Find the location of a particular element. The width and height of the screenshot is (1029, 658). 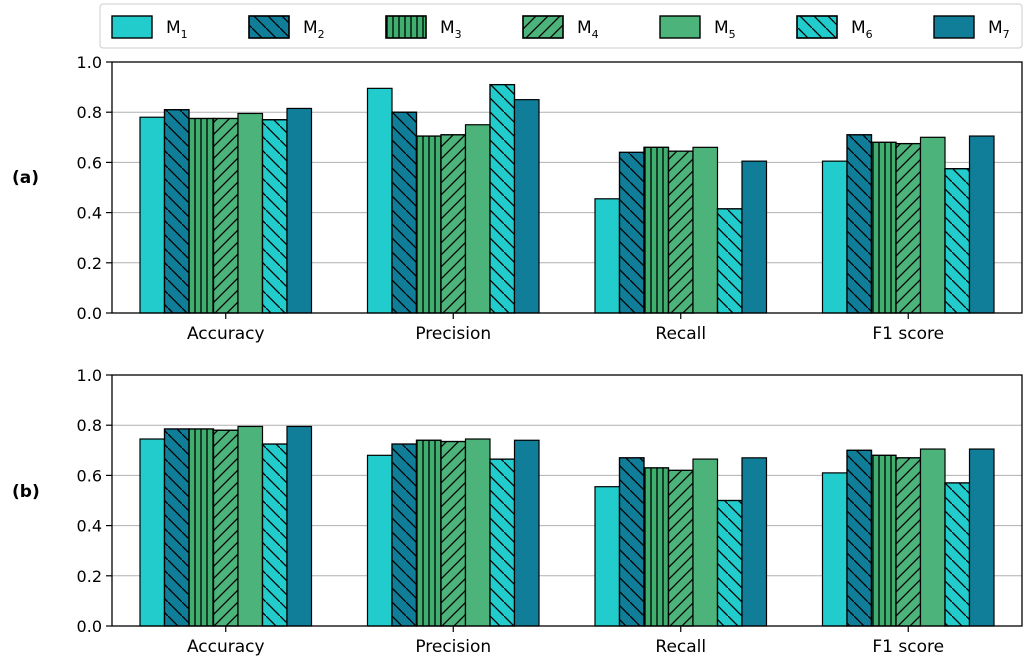

legend-swatch-hatch-m3 is located at coordinates (406, 27).